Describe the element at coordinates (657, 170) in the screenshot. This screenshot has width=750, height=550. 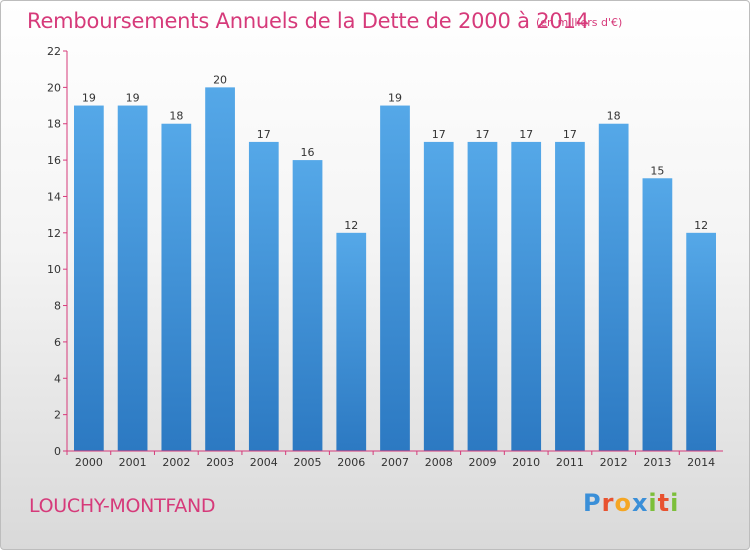
I see `data-label-2013: 15` at that location.